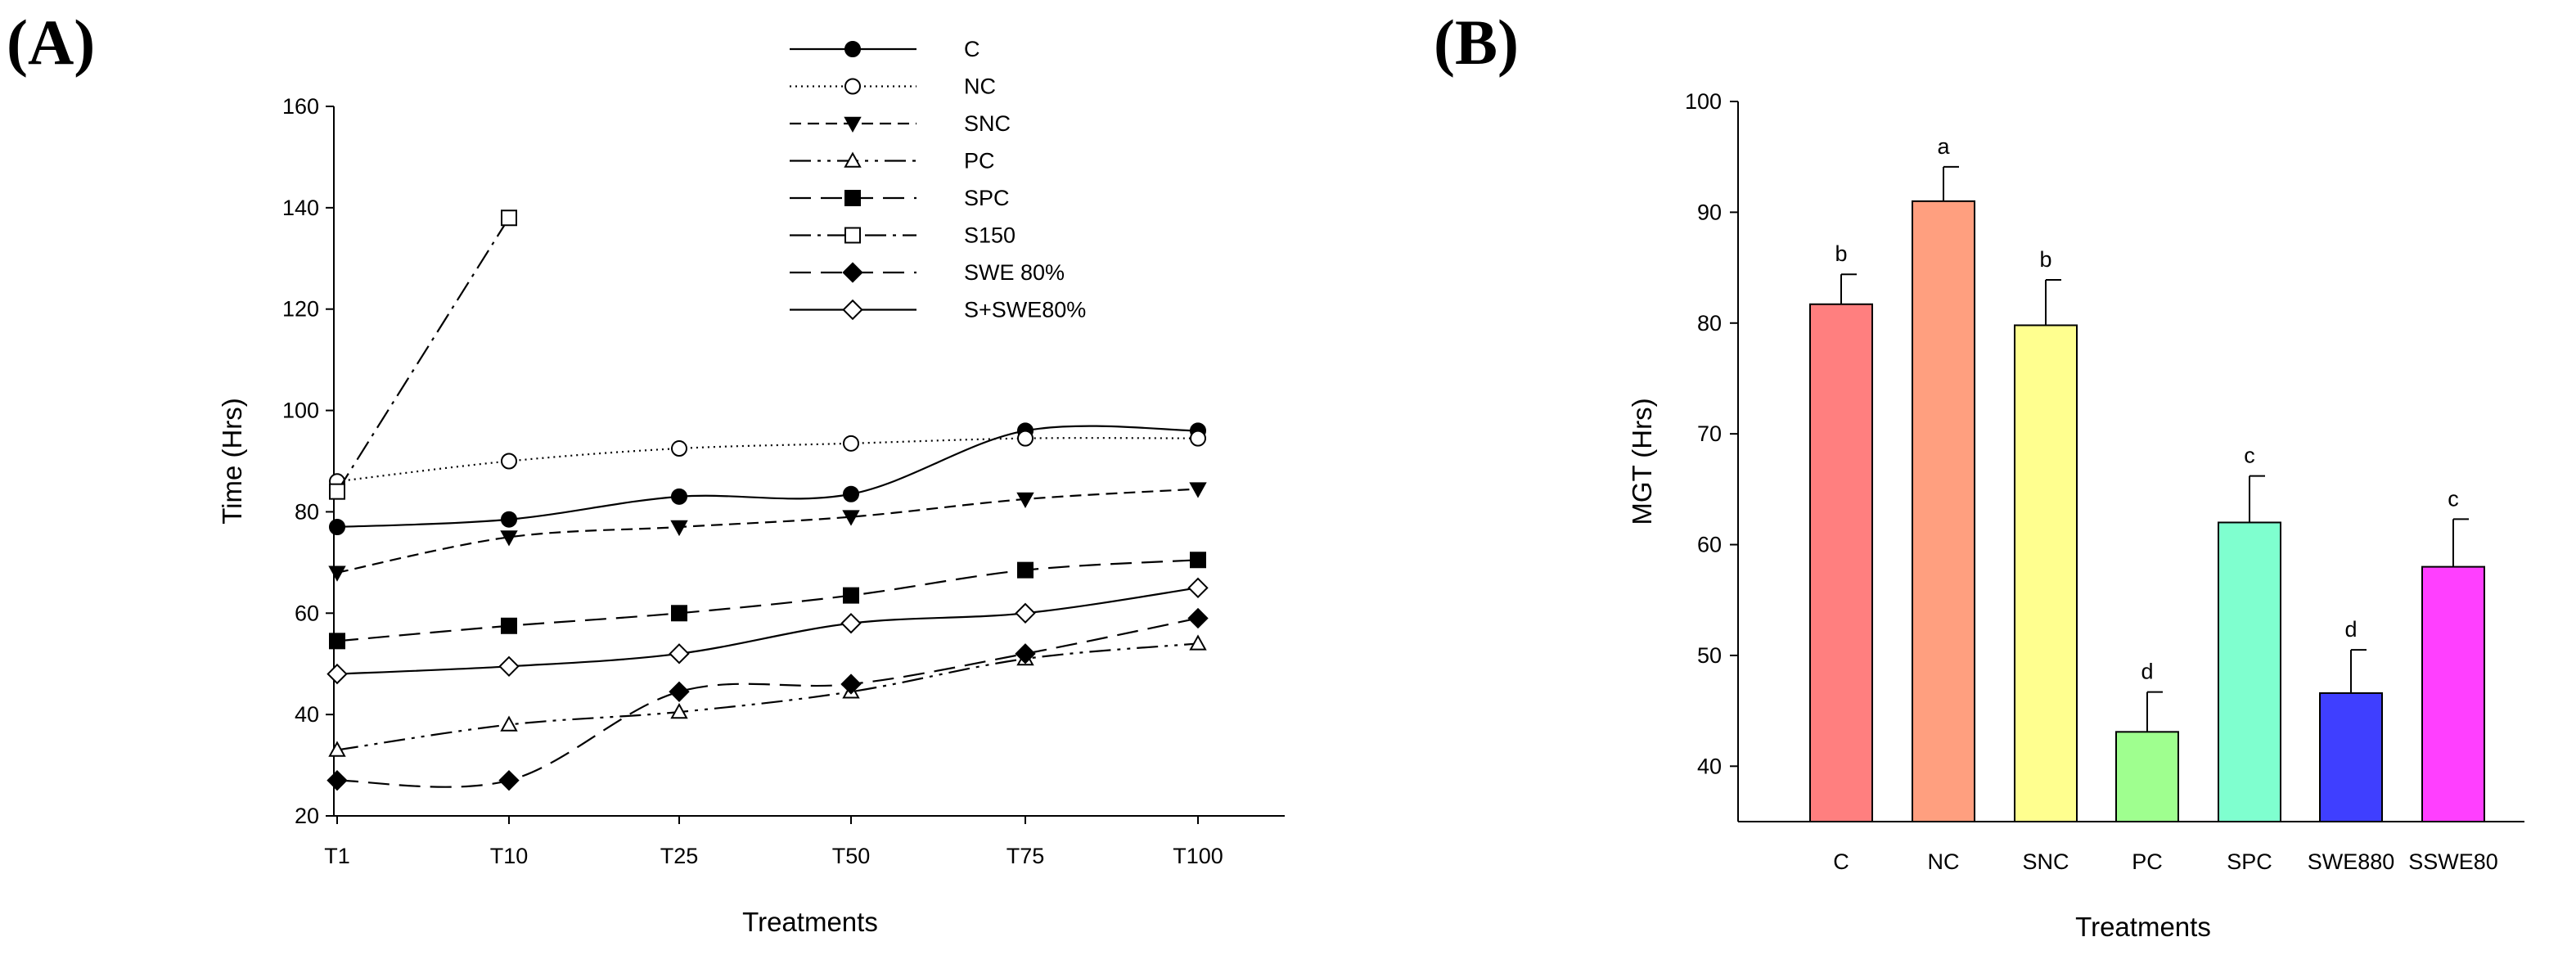  I want to click on x-tick-label-b: PC, so click(2147, 861).